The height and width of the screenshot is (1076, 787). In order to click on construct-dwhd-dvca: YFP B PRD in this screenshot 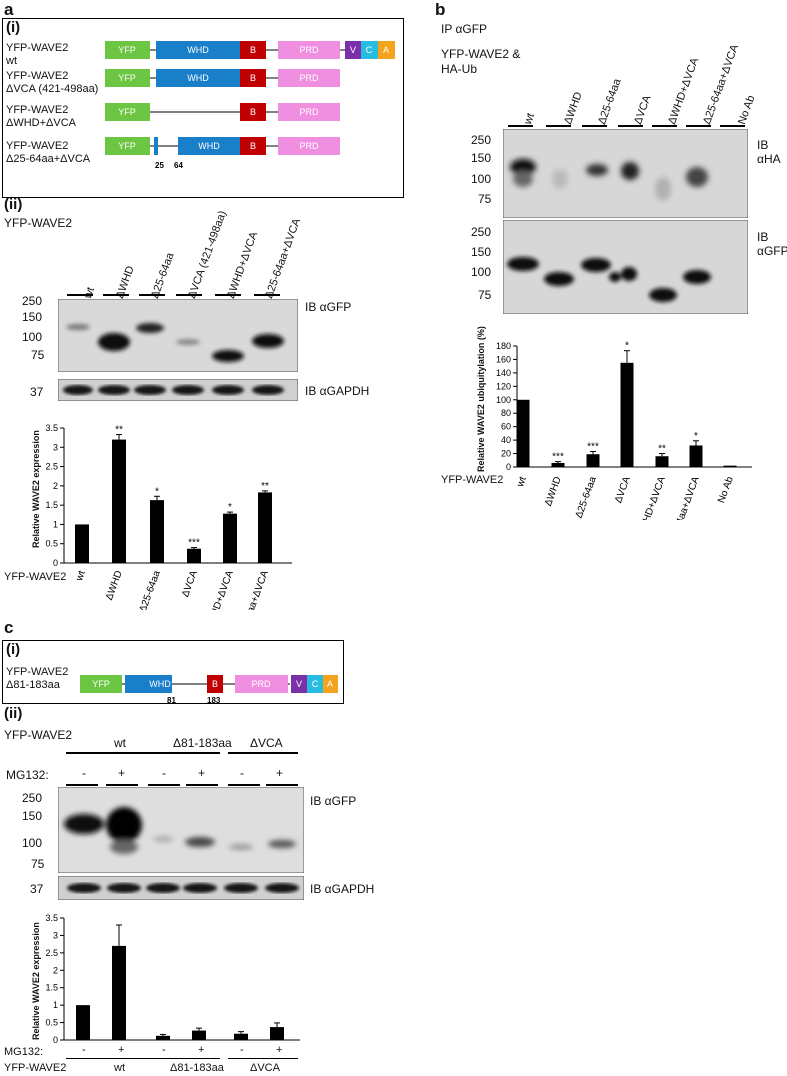, I will do `click(222, 112)`.